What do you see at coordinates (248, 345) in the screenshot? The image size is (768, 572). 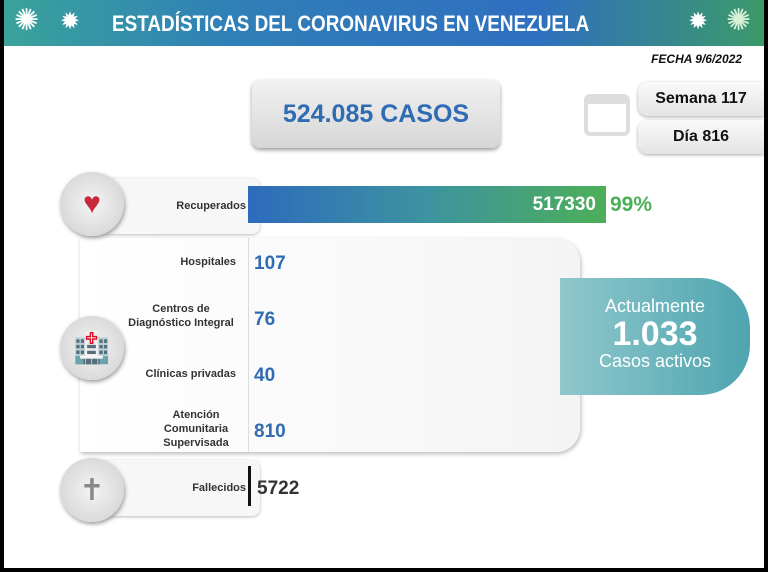 I see `divider` at bounding box center [248, 345].